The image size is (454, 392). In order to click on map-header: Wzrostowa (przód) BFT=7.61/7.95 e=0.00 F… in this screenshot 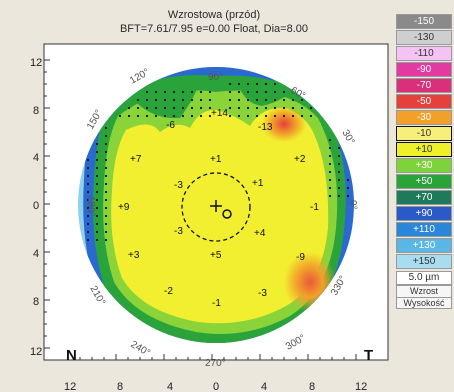, I will do `click(214, 22)`.